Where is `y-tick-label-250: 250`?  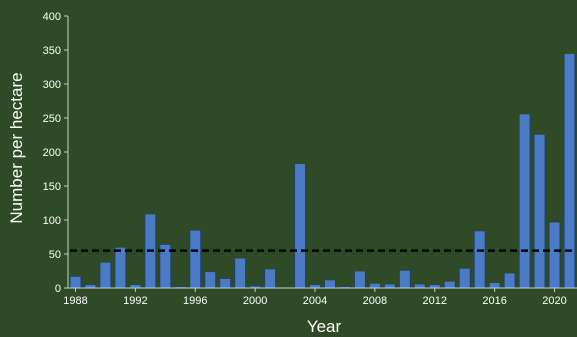
y-tick-label-250: 250 is located at coordinates (52, 119).